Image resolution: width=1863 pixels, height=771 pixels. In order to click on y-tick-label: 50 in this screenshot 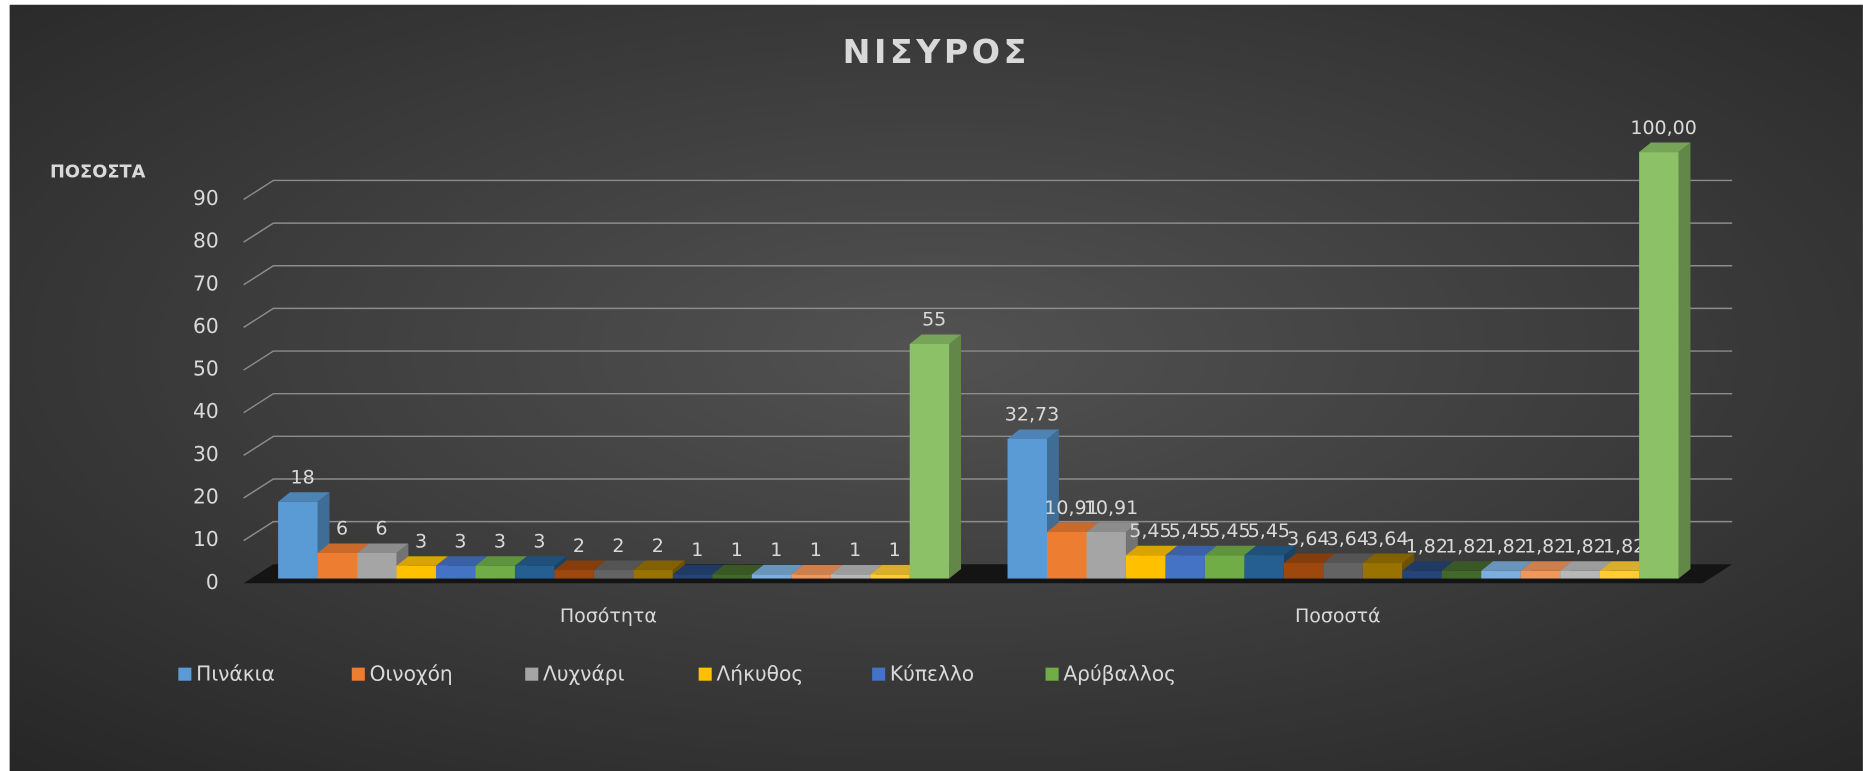, I will do `click(206, 369)`.